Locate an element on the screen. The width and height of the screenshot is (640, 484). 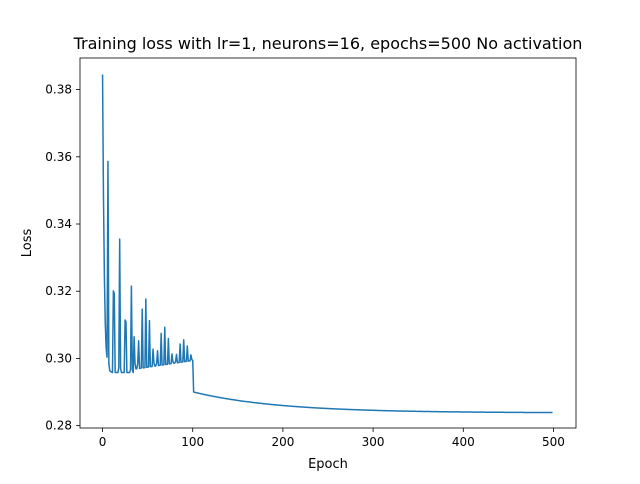
y-tick-label: 0.30 is located at coordinates (58, 358).